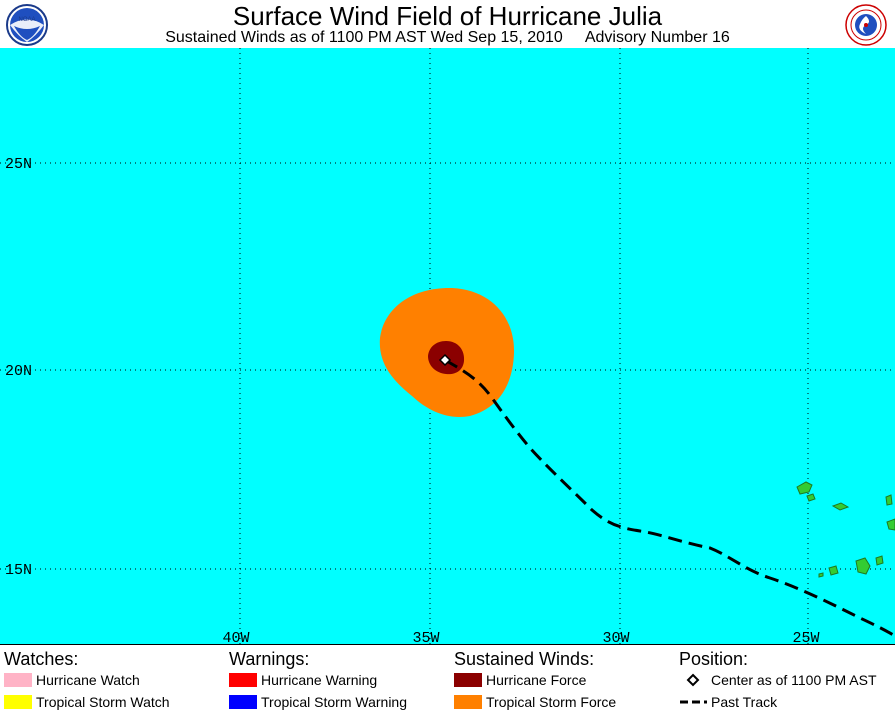 The width and height of the screenshot is (895, 717). I want to click on island-brava, so click(821, 575).